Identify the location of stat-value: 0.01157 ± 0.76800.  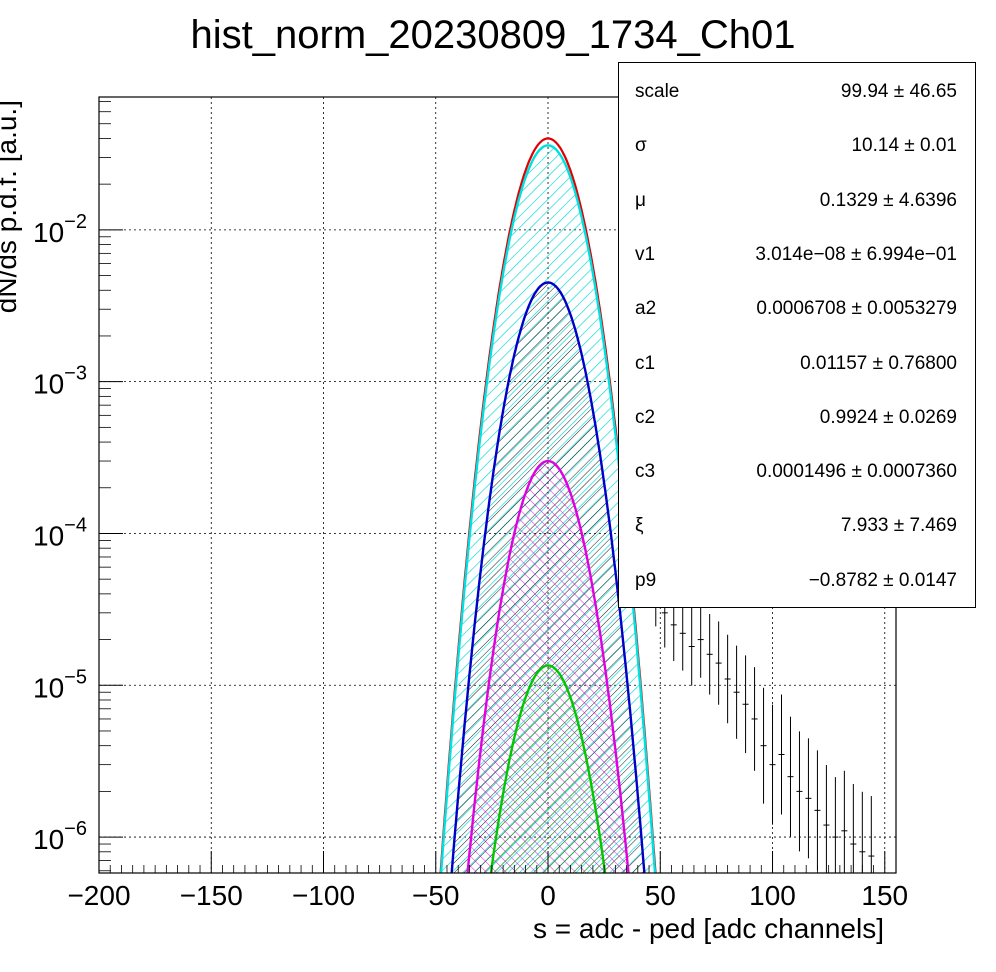
(878, 363).